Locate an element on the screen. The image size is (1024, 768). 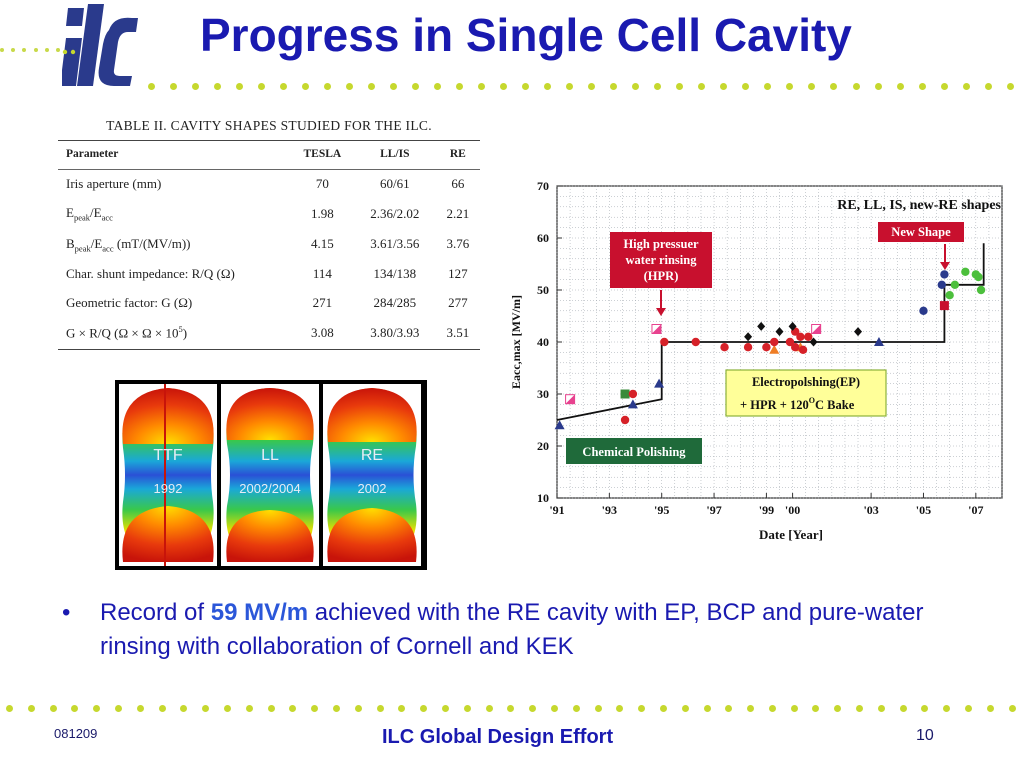
footer-center-text: ILC Global Design Effort is located at coordinates (498, 737).